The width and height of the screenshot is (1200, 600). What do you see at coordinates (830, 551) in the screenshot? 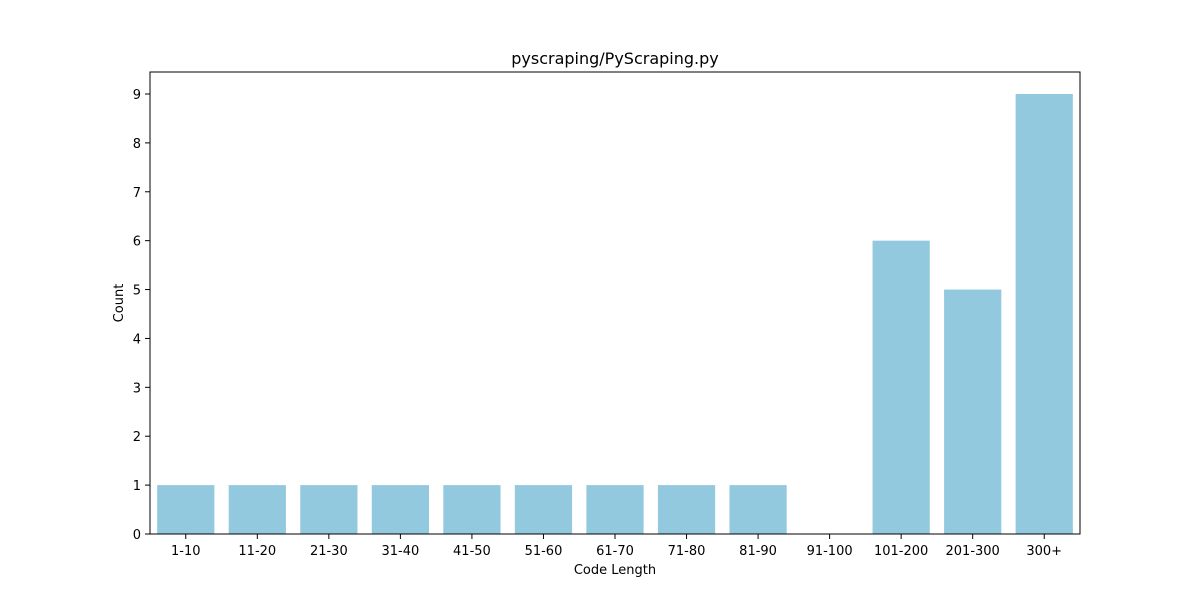
I see `x-tick-label: 91-100` at bounding box center [830, 551].